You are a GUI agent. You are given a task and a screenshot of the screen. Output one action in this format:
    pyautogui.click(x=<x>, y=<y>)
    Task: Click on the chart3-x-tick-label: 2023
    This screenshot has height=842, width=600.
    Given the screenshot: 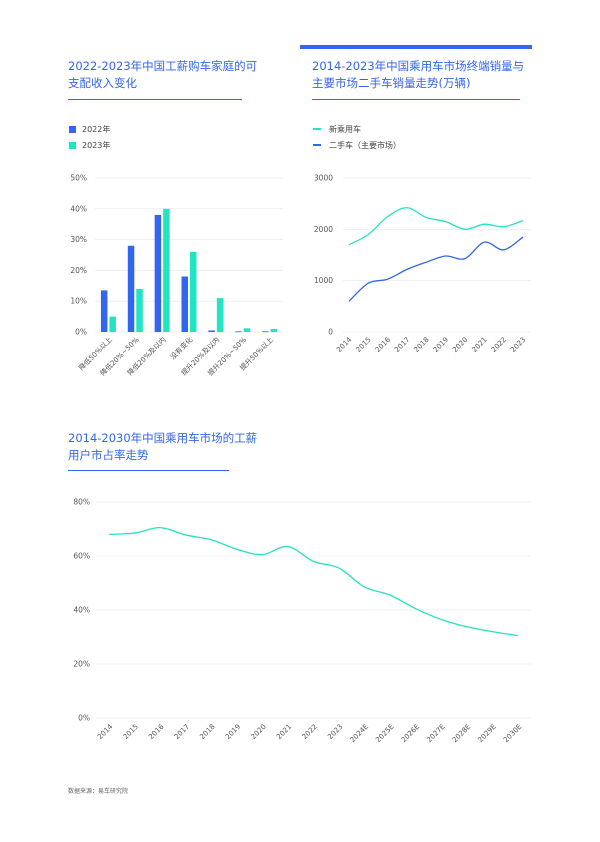 What is the action you would take?
    pyautogui.click(x=335, y=732)
    